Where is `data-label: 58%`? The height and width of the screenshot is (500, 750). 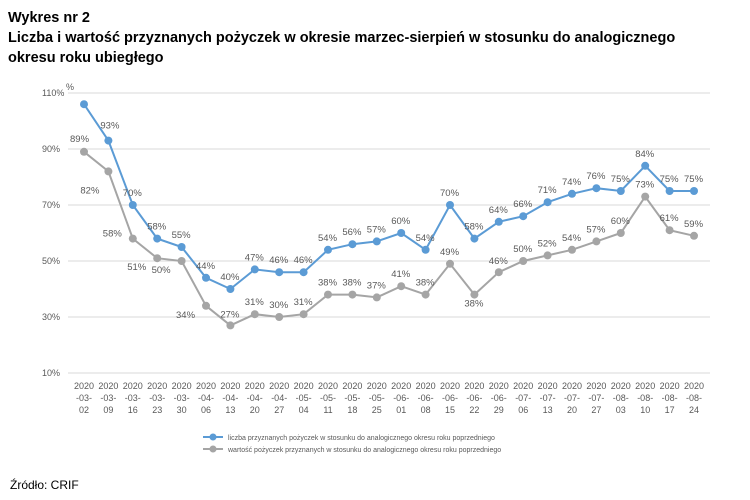 data-label: 58% is located at coordinates (474, 227).